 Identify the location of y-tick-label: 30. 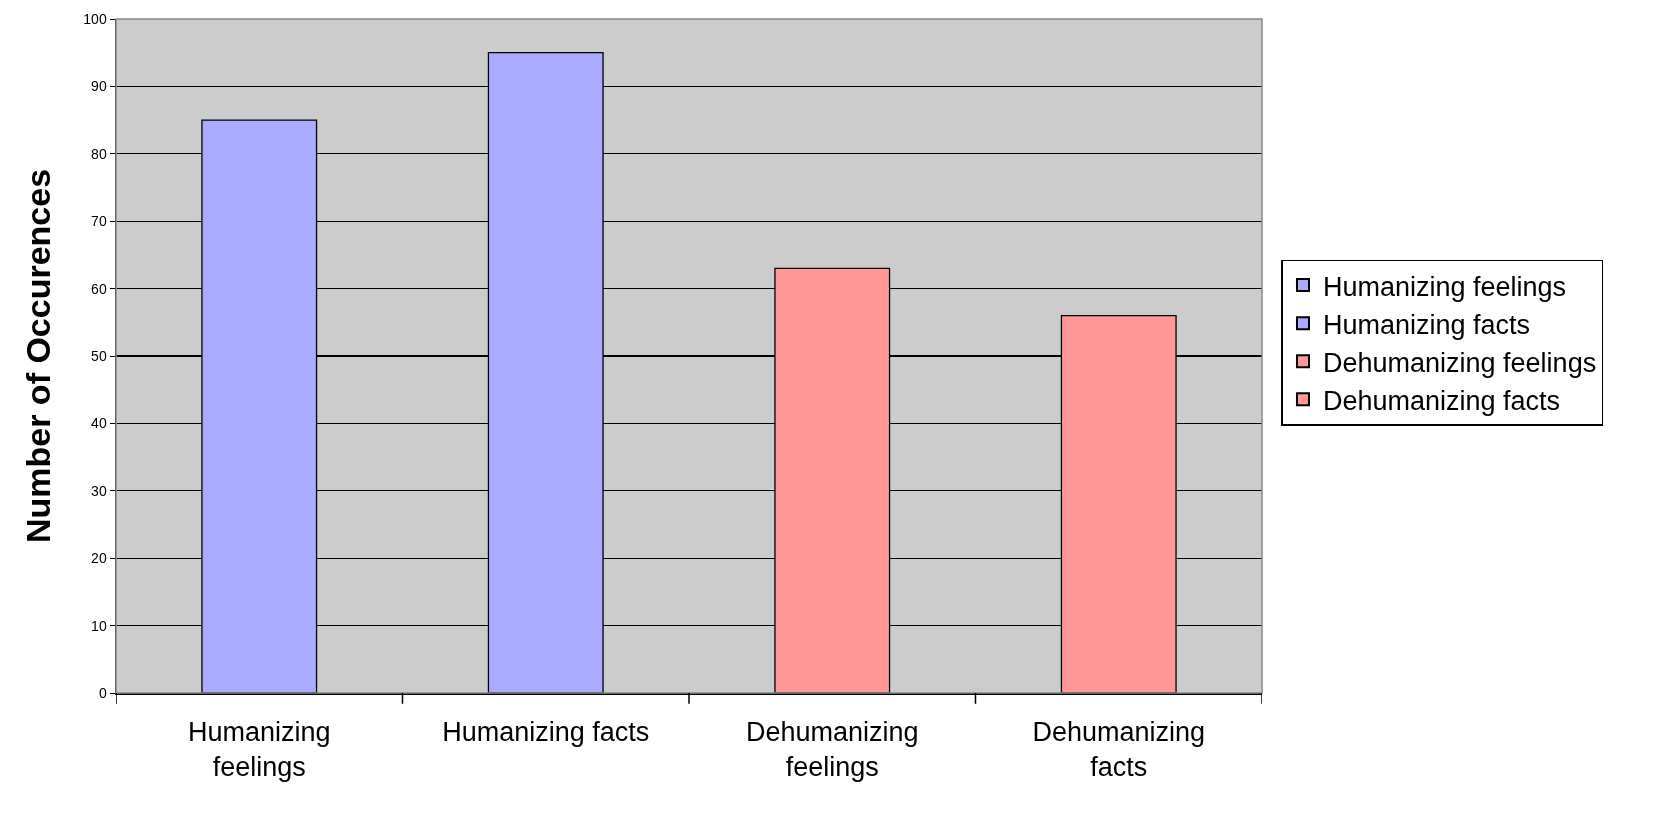
(99, 490).